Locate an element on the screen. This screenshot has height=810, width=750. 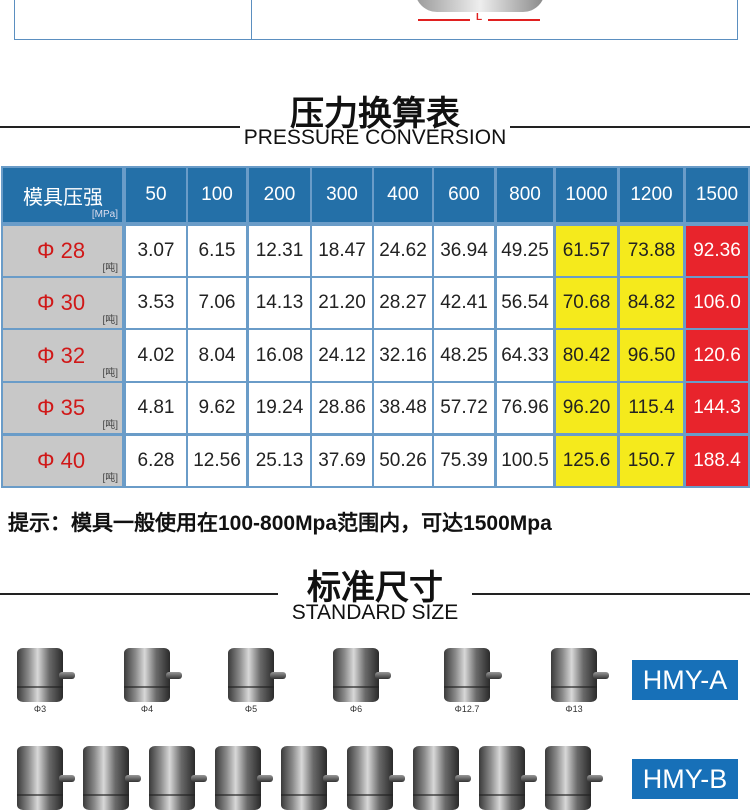
row-label: Φ 32 [吨] is located at coordinates (62, 355).